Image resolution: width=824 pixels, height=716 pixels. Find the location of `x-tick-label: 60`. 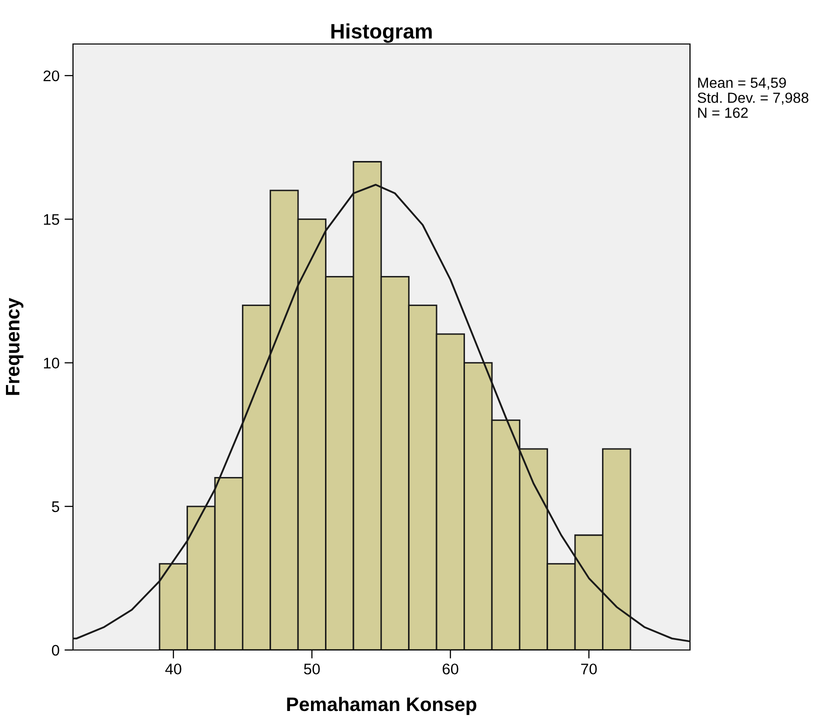

x-tick-label: 60 is located at coordinates (450, 669).